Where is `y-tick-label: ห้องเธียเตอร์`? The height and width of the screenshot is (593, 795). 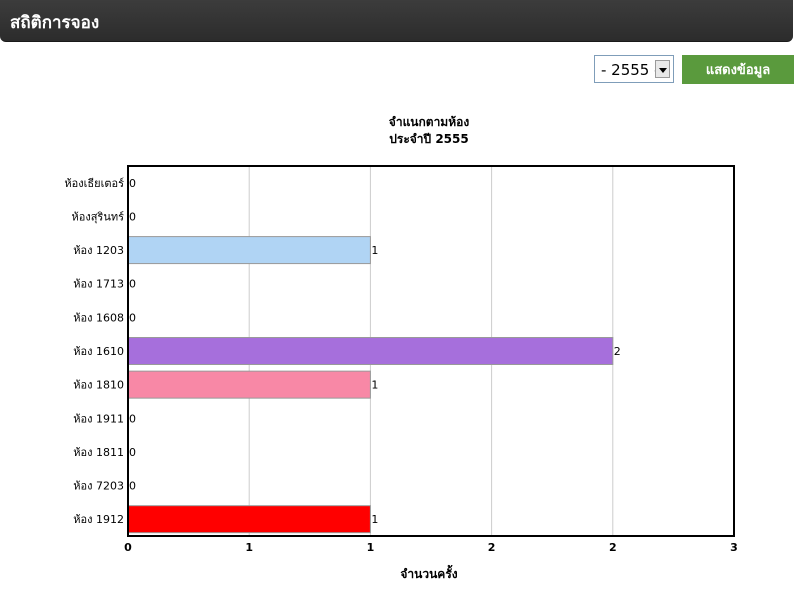 y-tick-label: ห้องเธียเตอร์ is located at coordinates (94, 183).